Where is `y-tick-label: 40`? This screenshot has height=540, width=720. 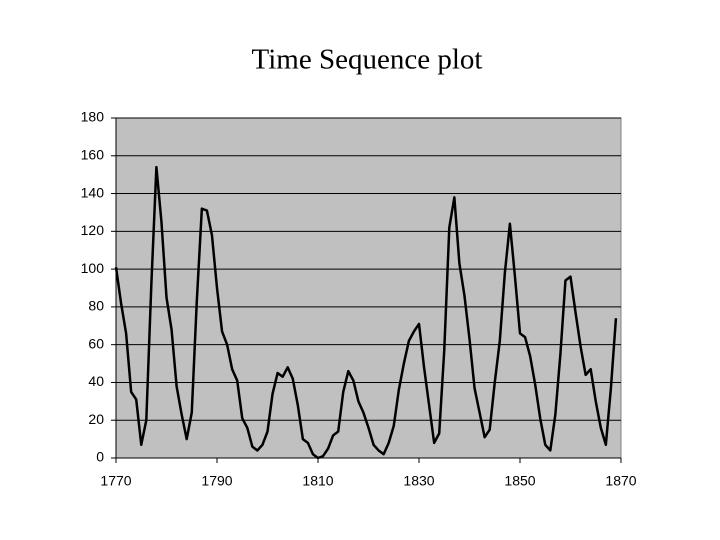
y-tick-label: 40 is located at coordinates (96, 381).